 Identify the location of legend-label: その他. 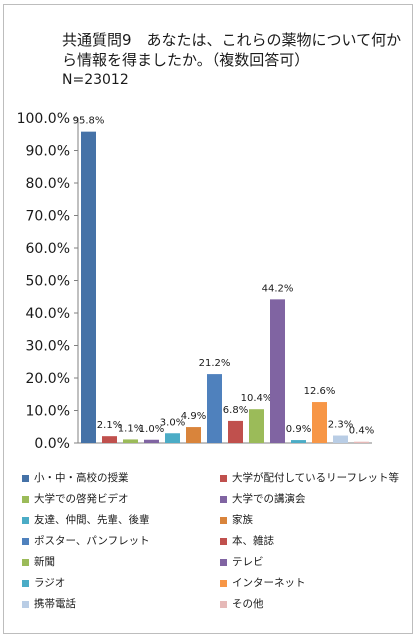
(248, 604).